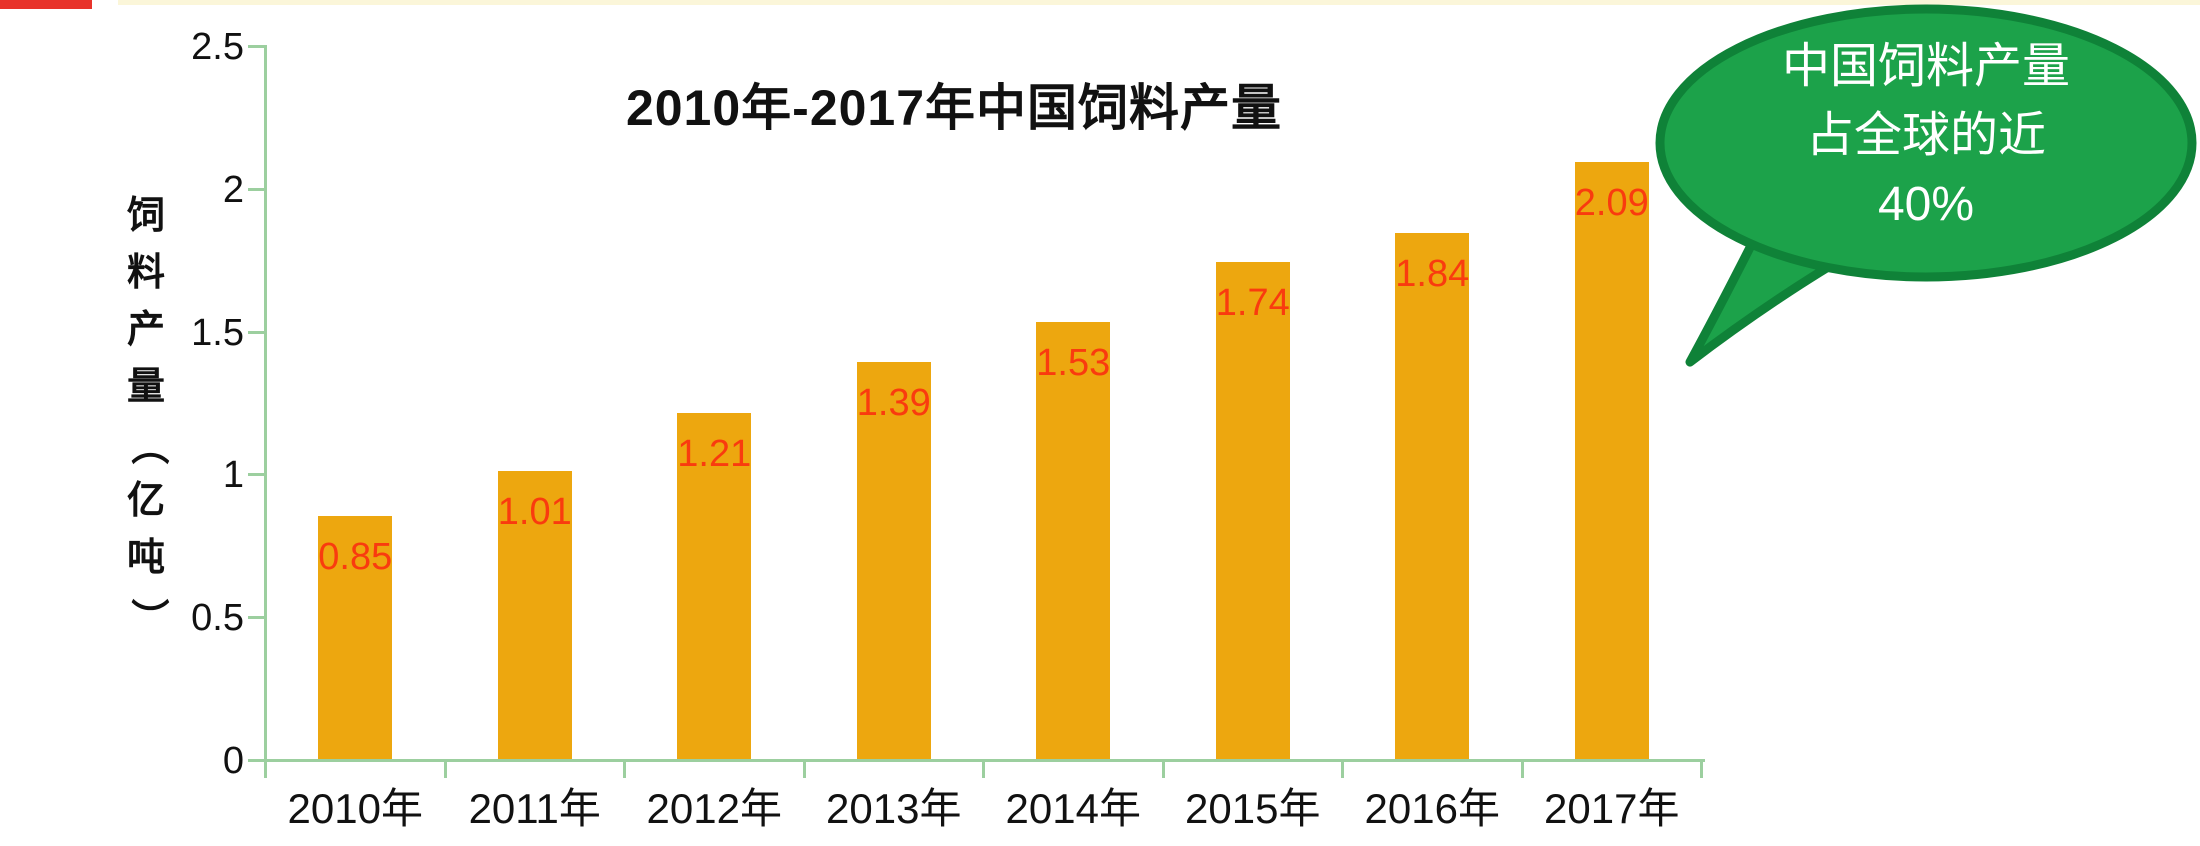  I want to click on x-category-label: 2010年, so click(355, 808).